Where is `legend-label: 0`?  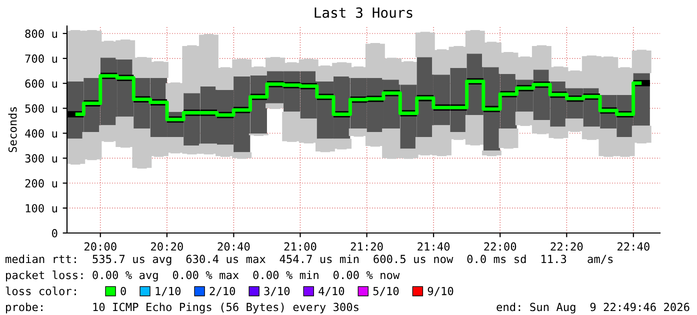 legend-label: 0 is located at coordinates (123, 291).